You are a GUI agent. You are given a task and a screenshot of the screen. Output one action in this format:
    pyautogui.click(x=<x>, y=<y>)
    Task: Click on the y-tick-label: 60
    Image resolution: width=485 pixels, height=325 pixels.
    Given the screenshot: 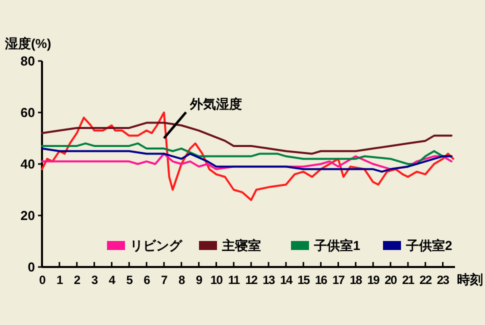 What is the action you would take?
    pyautogui.click(x=27, y=112)
    